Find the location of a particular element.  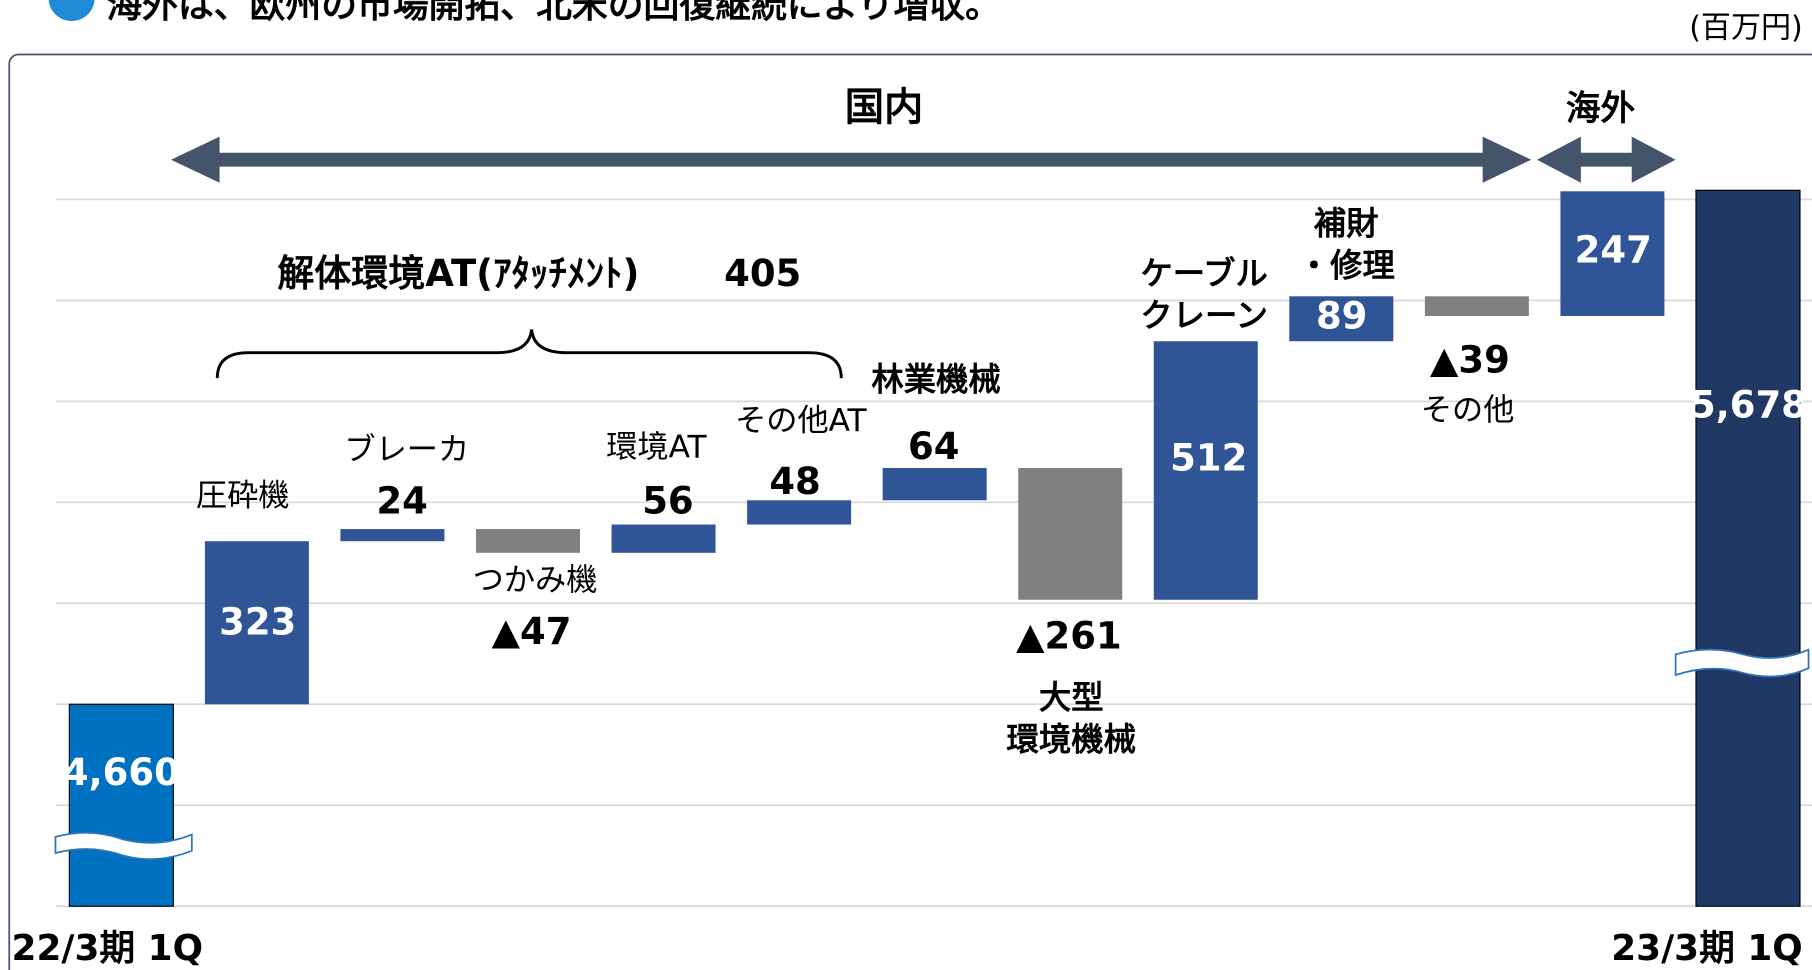

group-label: 国内 is located at coordinates (884, 108).